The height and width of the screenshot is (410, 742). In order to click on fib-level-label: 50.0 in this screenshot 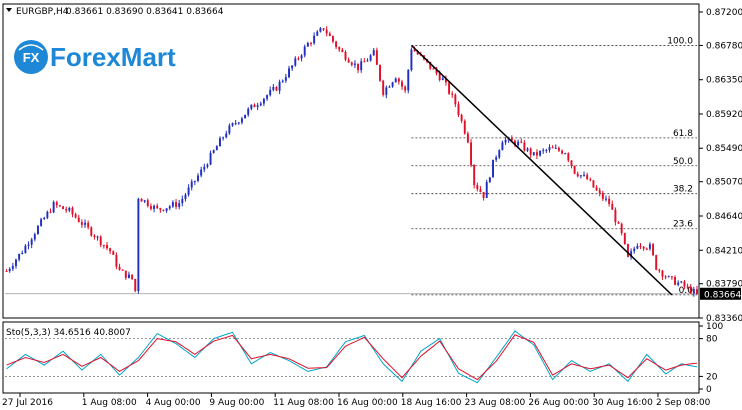, I will do `click(683, 162)`.